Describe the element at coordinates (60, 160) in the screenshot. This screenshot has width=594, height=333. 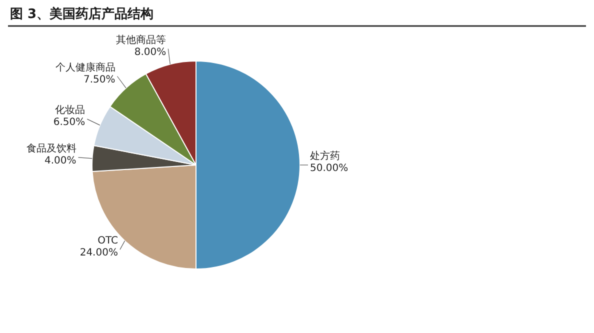
I see `data-label: 4.00%` at that location.